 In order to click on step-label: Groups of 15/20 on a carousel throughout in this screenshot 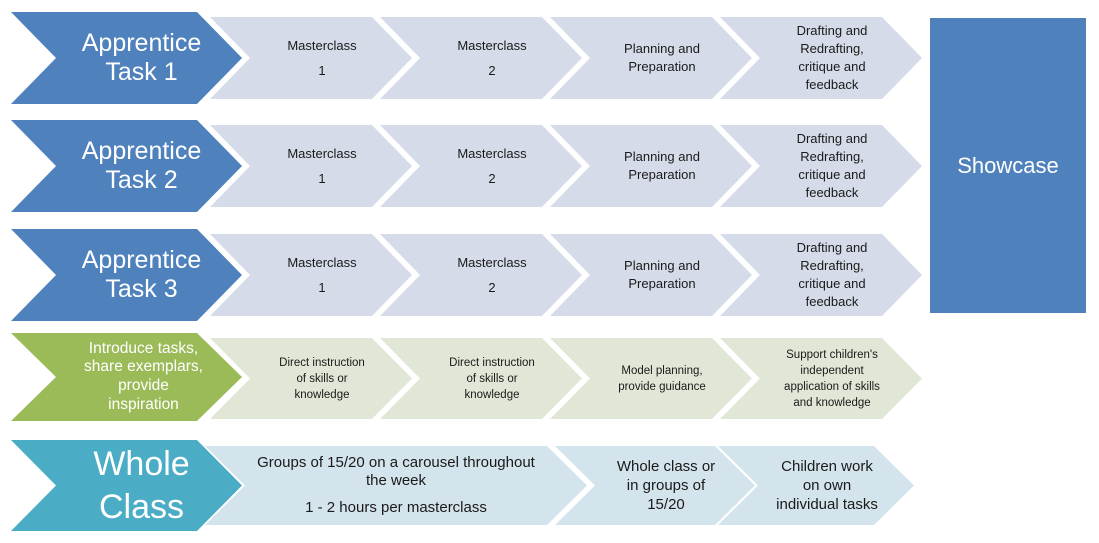, I will do `click(396, 462)`.